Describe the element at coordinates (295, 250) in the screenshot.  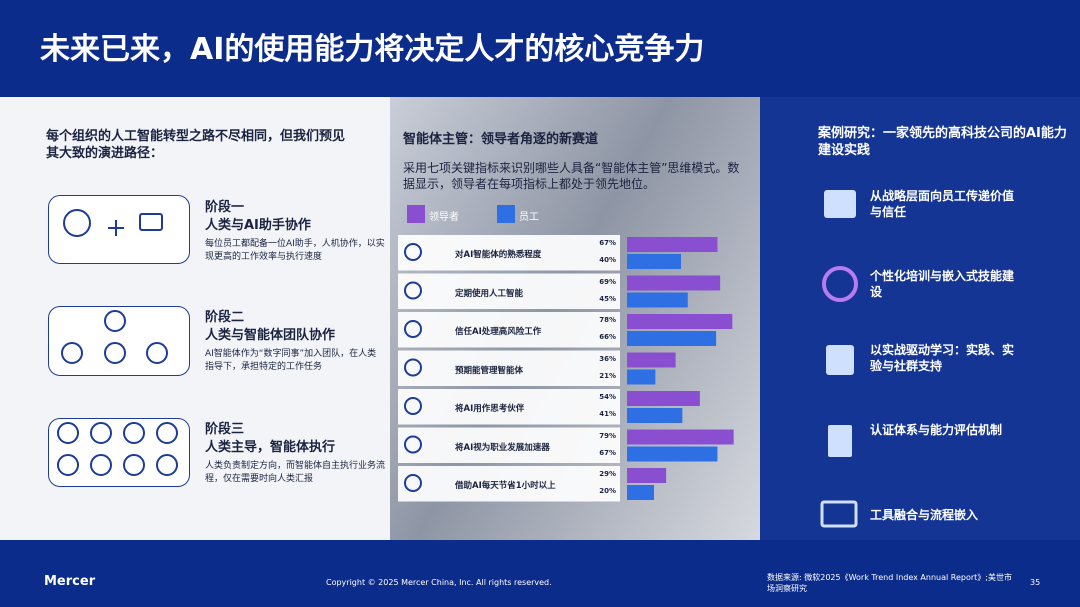
I see `stage-desc: 每位员工都配备一位AI助手，人机协作，以实现更高的工作效率与执行速度` at that location.